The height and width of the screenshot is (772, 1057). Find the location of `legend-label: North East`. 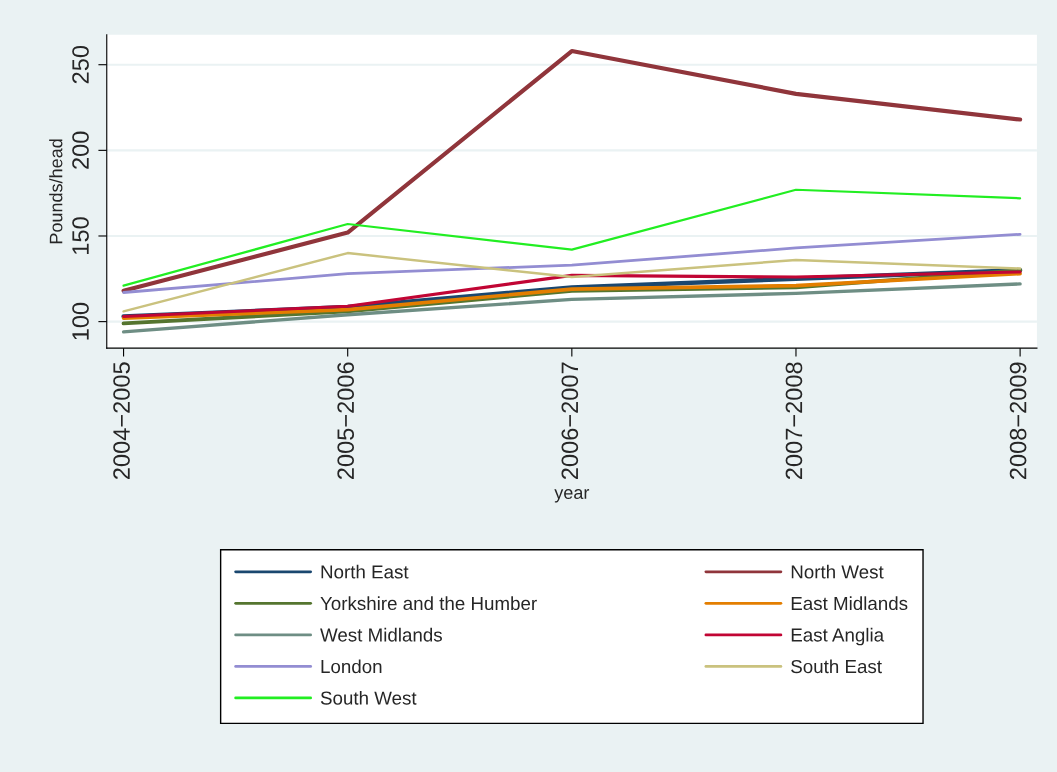

legend-label: North East is located at coordinates (365, 571).